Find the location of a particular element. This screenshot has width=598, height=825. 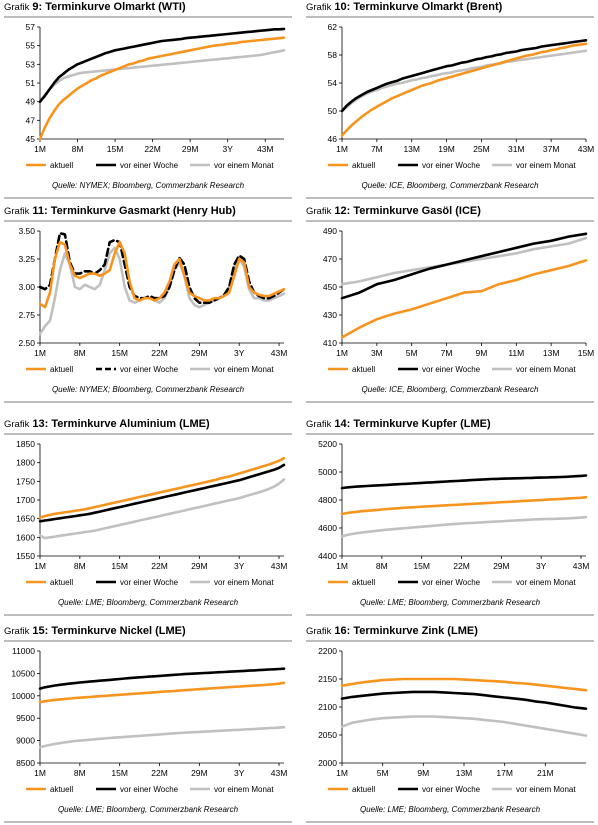

chart-title: Grafik 12: Terminkurve Gasöl (ICE) is located at coordinates (393, 211).